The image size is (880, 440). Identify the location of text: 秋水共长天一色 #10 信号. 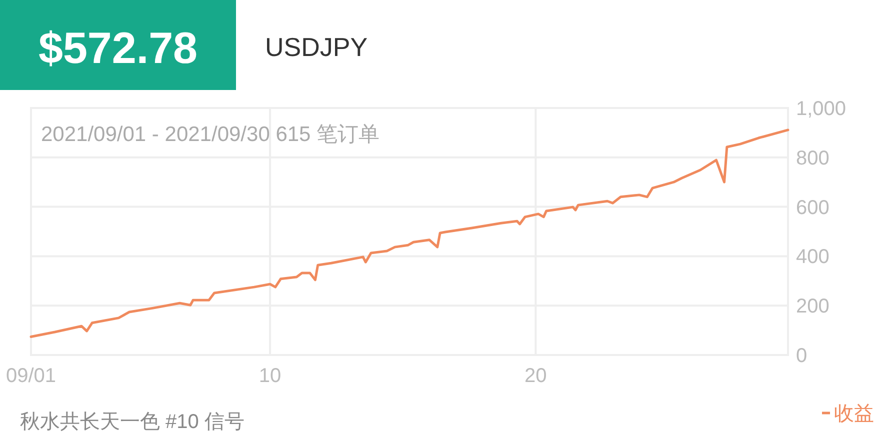
(132, 422).